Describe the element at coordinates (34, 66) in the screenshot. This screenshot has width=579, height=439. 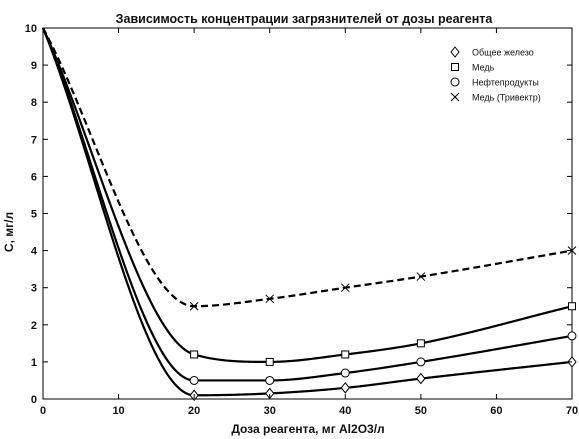
I see `y-tick-label: 9` at that location.